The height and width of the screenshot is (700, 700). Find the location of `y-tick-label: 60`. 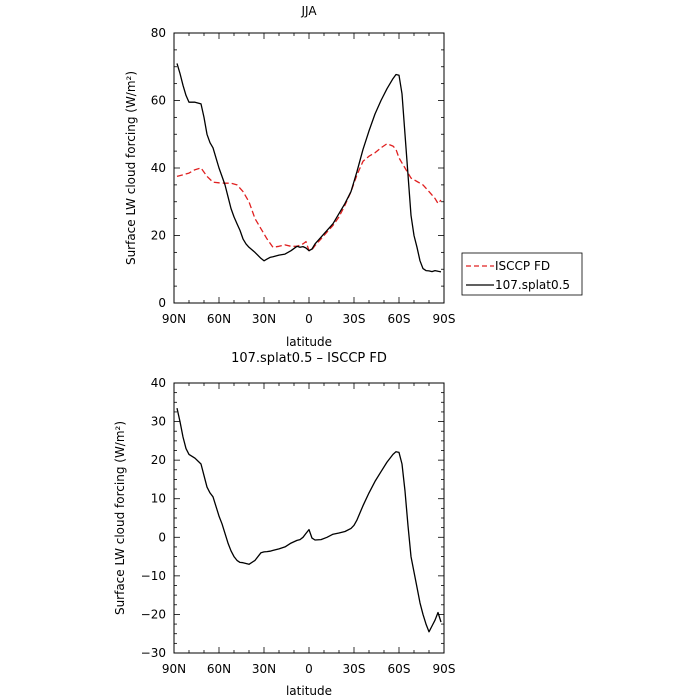

y-tick-label: 60 is located at coordinates (158, 101).